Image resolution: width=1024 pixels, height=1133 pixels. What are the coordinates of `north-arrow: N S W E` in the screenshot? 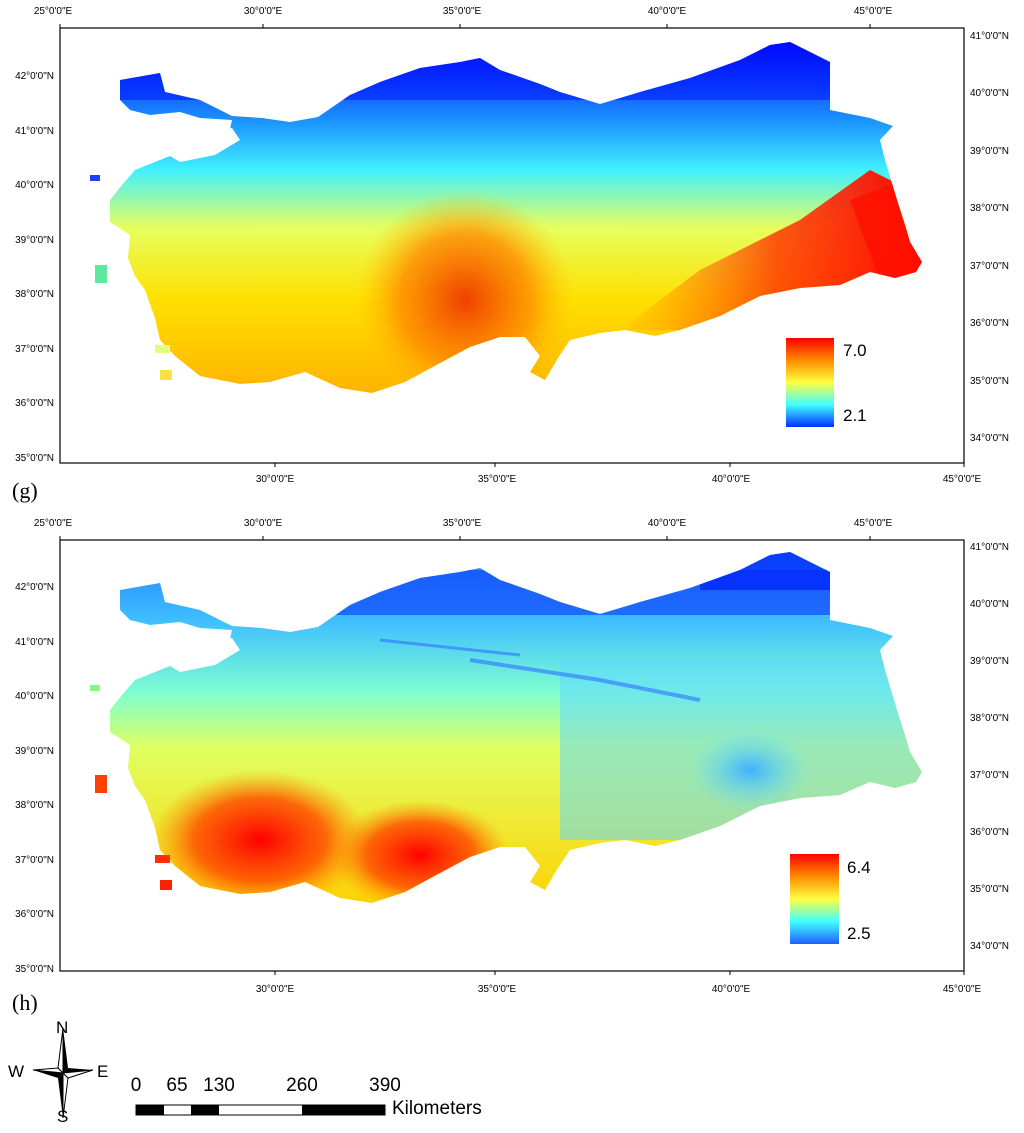 It's located at (63, 1073).